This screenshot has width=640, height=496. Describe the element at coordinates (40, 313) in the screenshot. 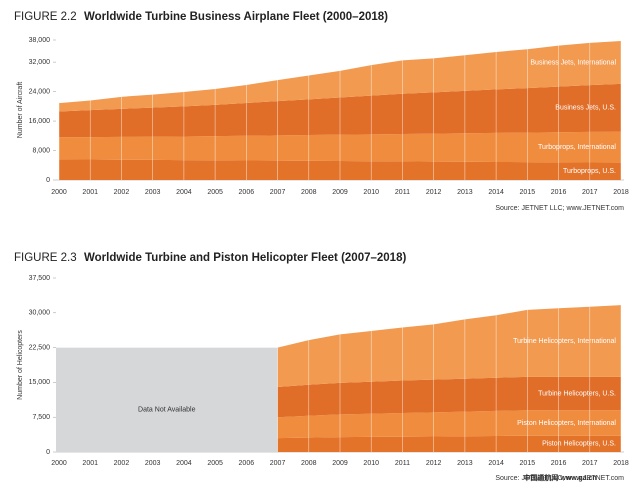

I see `y-tick-label: 30,000` at that location.